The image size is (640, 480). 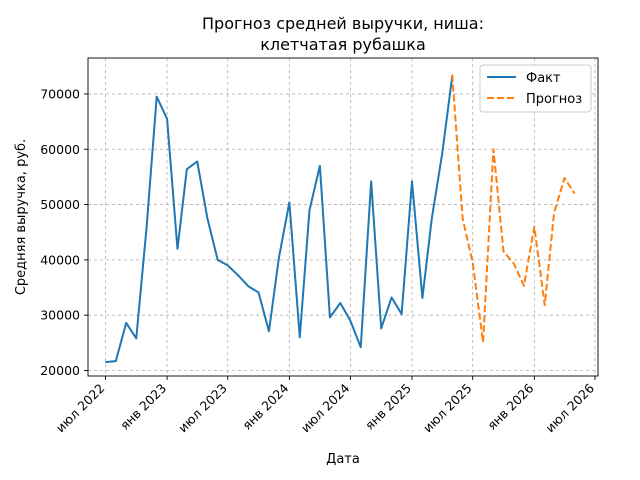 What do you see at coordinates (554, 99) in the screenshot?
I see `legend-label-forecast: Прогноз` at bounding box center [554, 99].